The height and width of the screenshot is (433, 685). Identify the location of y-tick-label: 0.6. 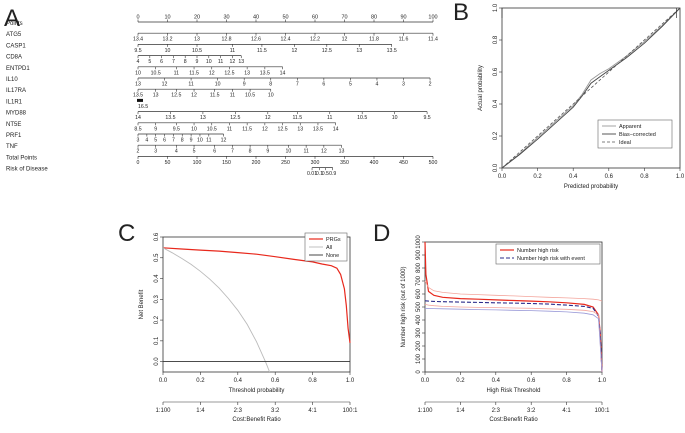
(496, 71).